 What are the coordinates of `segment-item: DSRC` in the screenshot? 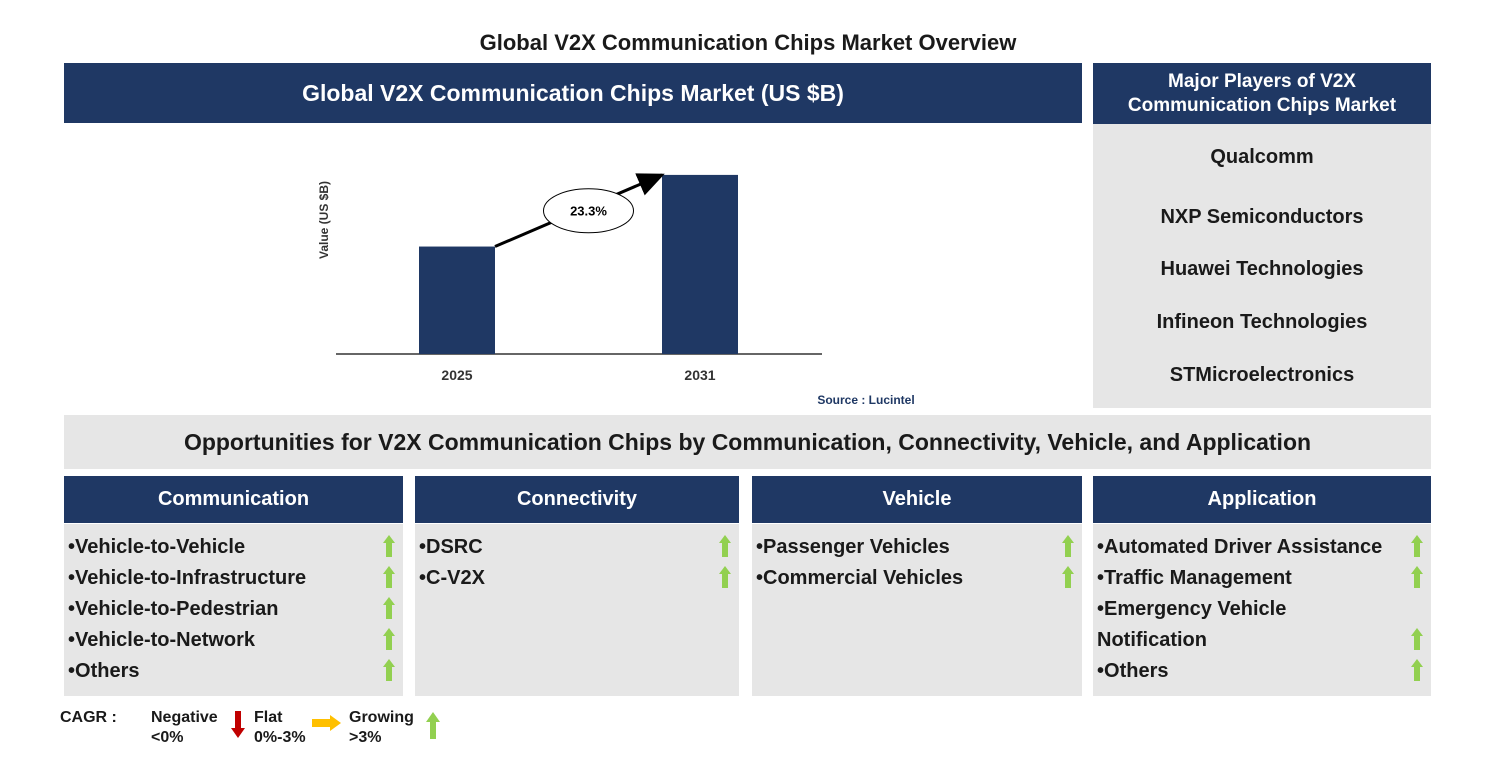 It's located at (579, 547).